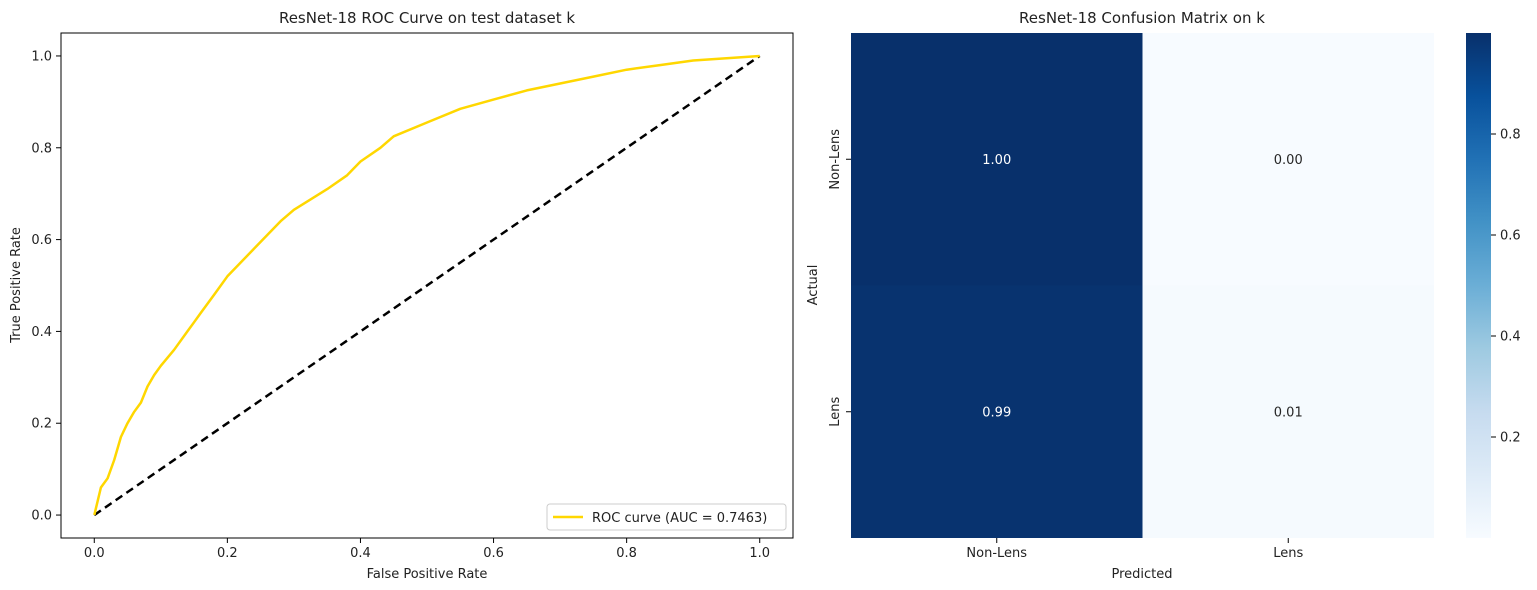 This screenshot has width=1537, height=590. Describe the element at coordinates (1288, 553) in the screenshot. I see `cm-x-tick-label: Lens` at that location.